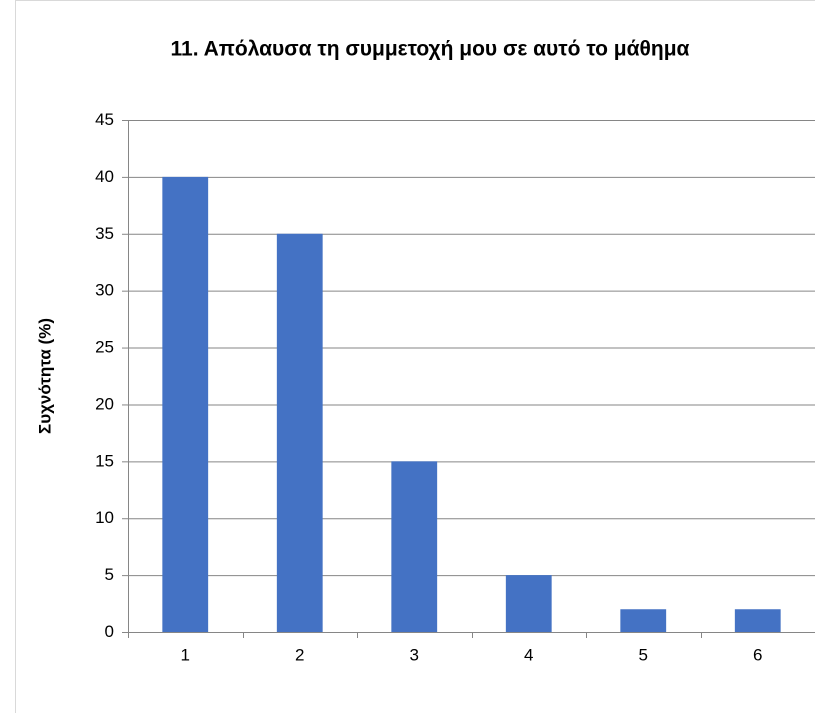 This screenshot has width=815, height=713. Describe the element at coordinates (104, 517) in the screenshot. I see `y-tick-label: 10` at that location.